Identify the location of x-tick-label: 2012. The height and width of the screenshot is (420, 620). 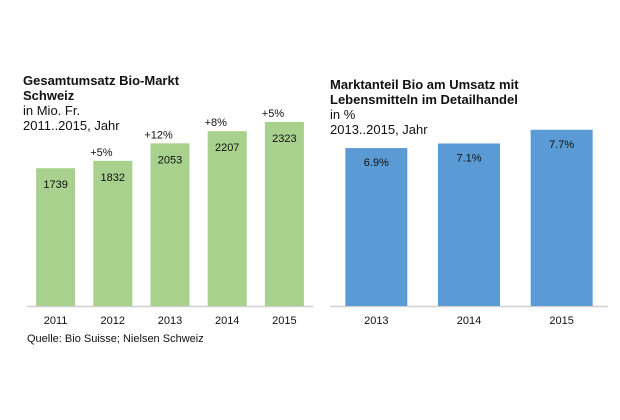
(113, 321).